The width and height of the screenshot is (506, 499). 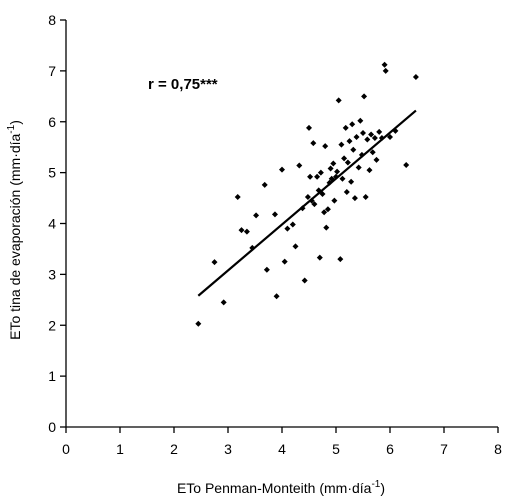 What do you see at coordinates (228, 449) in the screenshot?
I see `x-tick-label: 3` at bounding box center [228, 449].